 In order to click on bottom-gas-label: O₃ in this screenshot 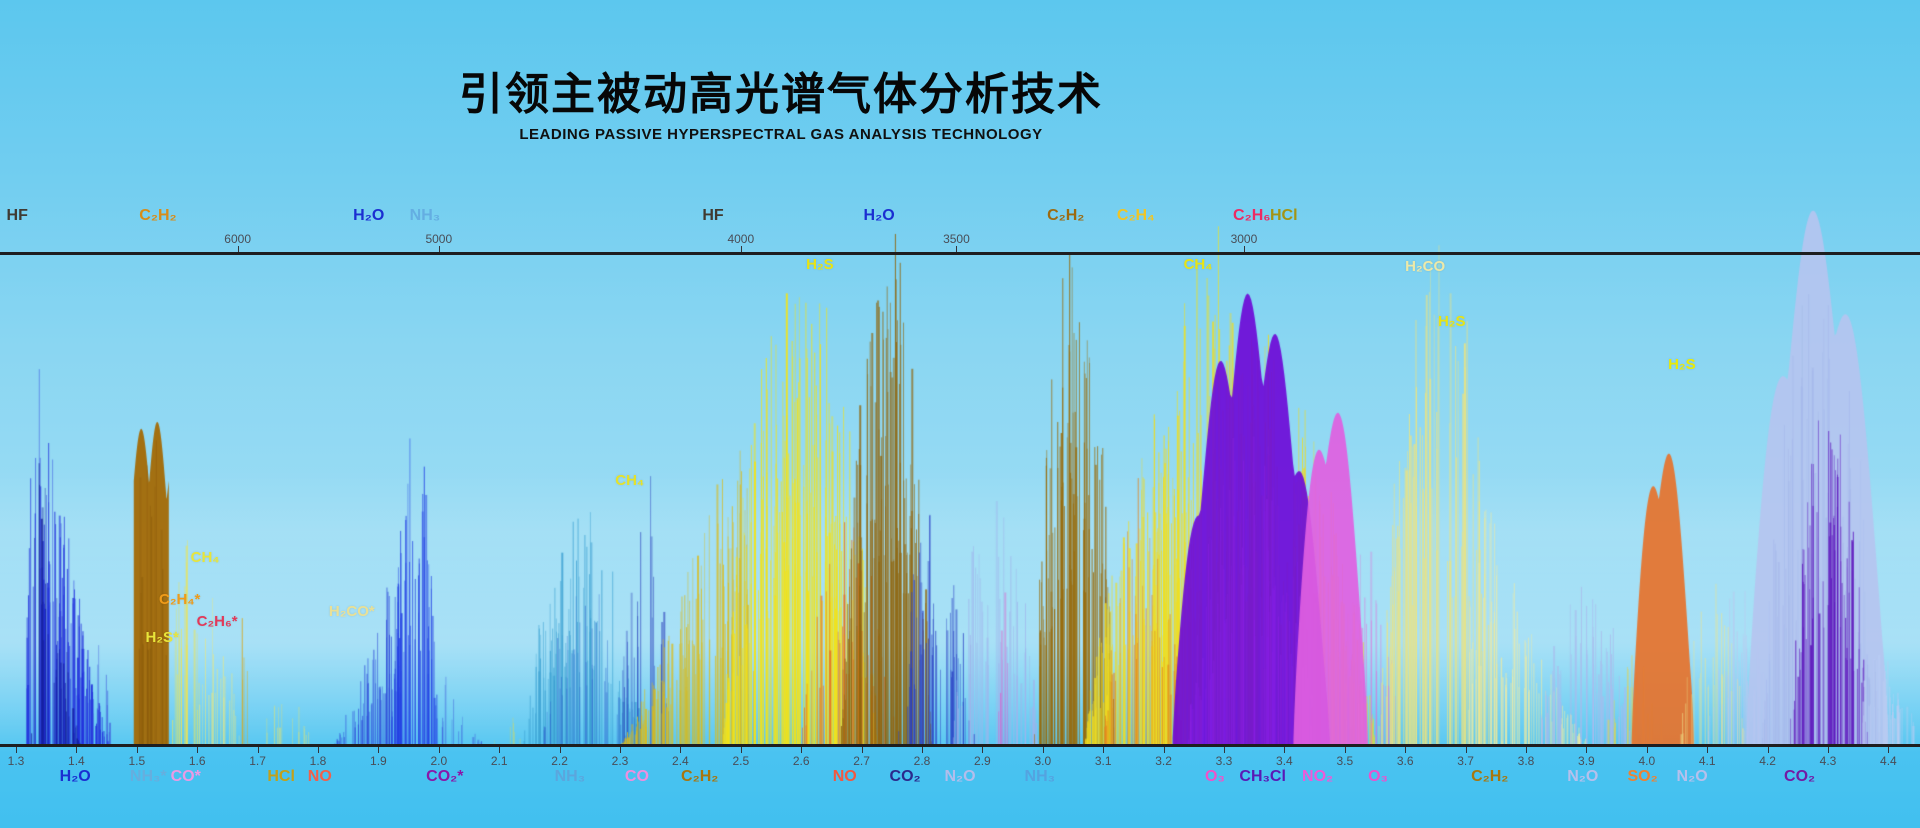, I will do `click(1215, 776)`.